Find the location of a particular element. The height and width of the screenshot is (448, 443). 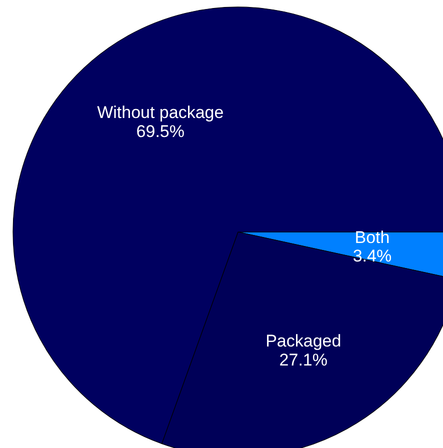

slice-label: Both is located at coordinates (372, 237).